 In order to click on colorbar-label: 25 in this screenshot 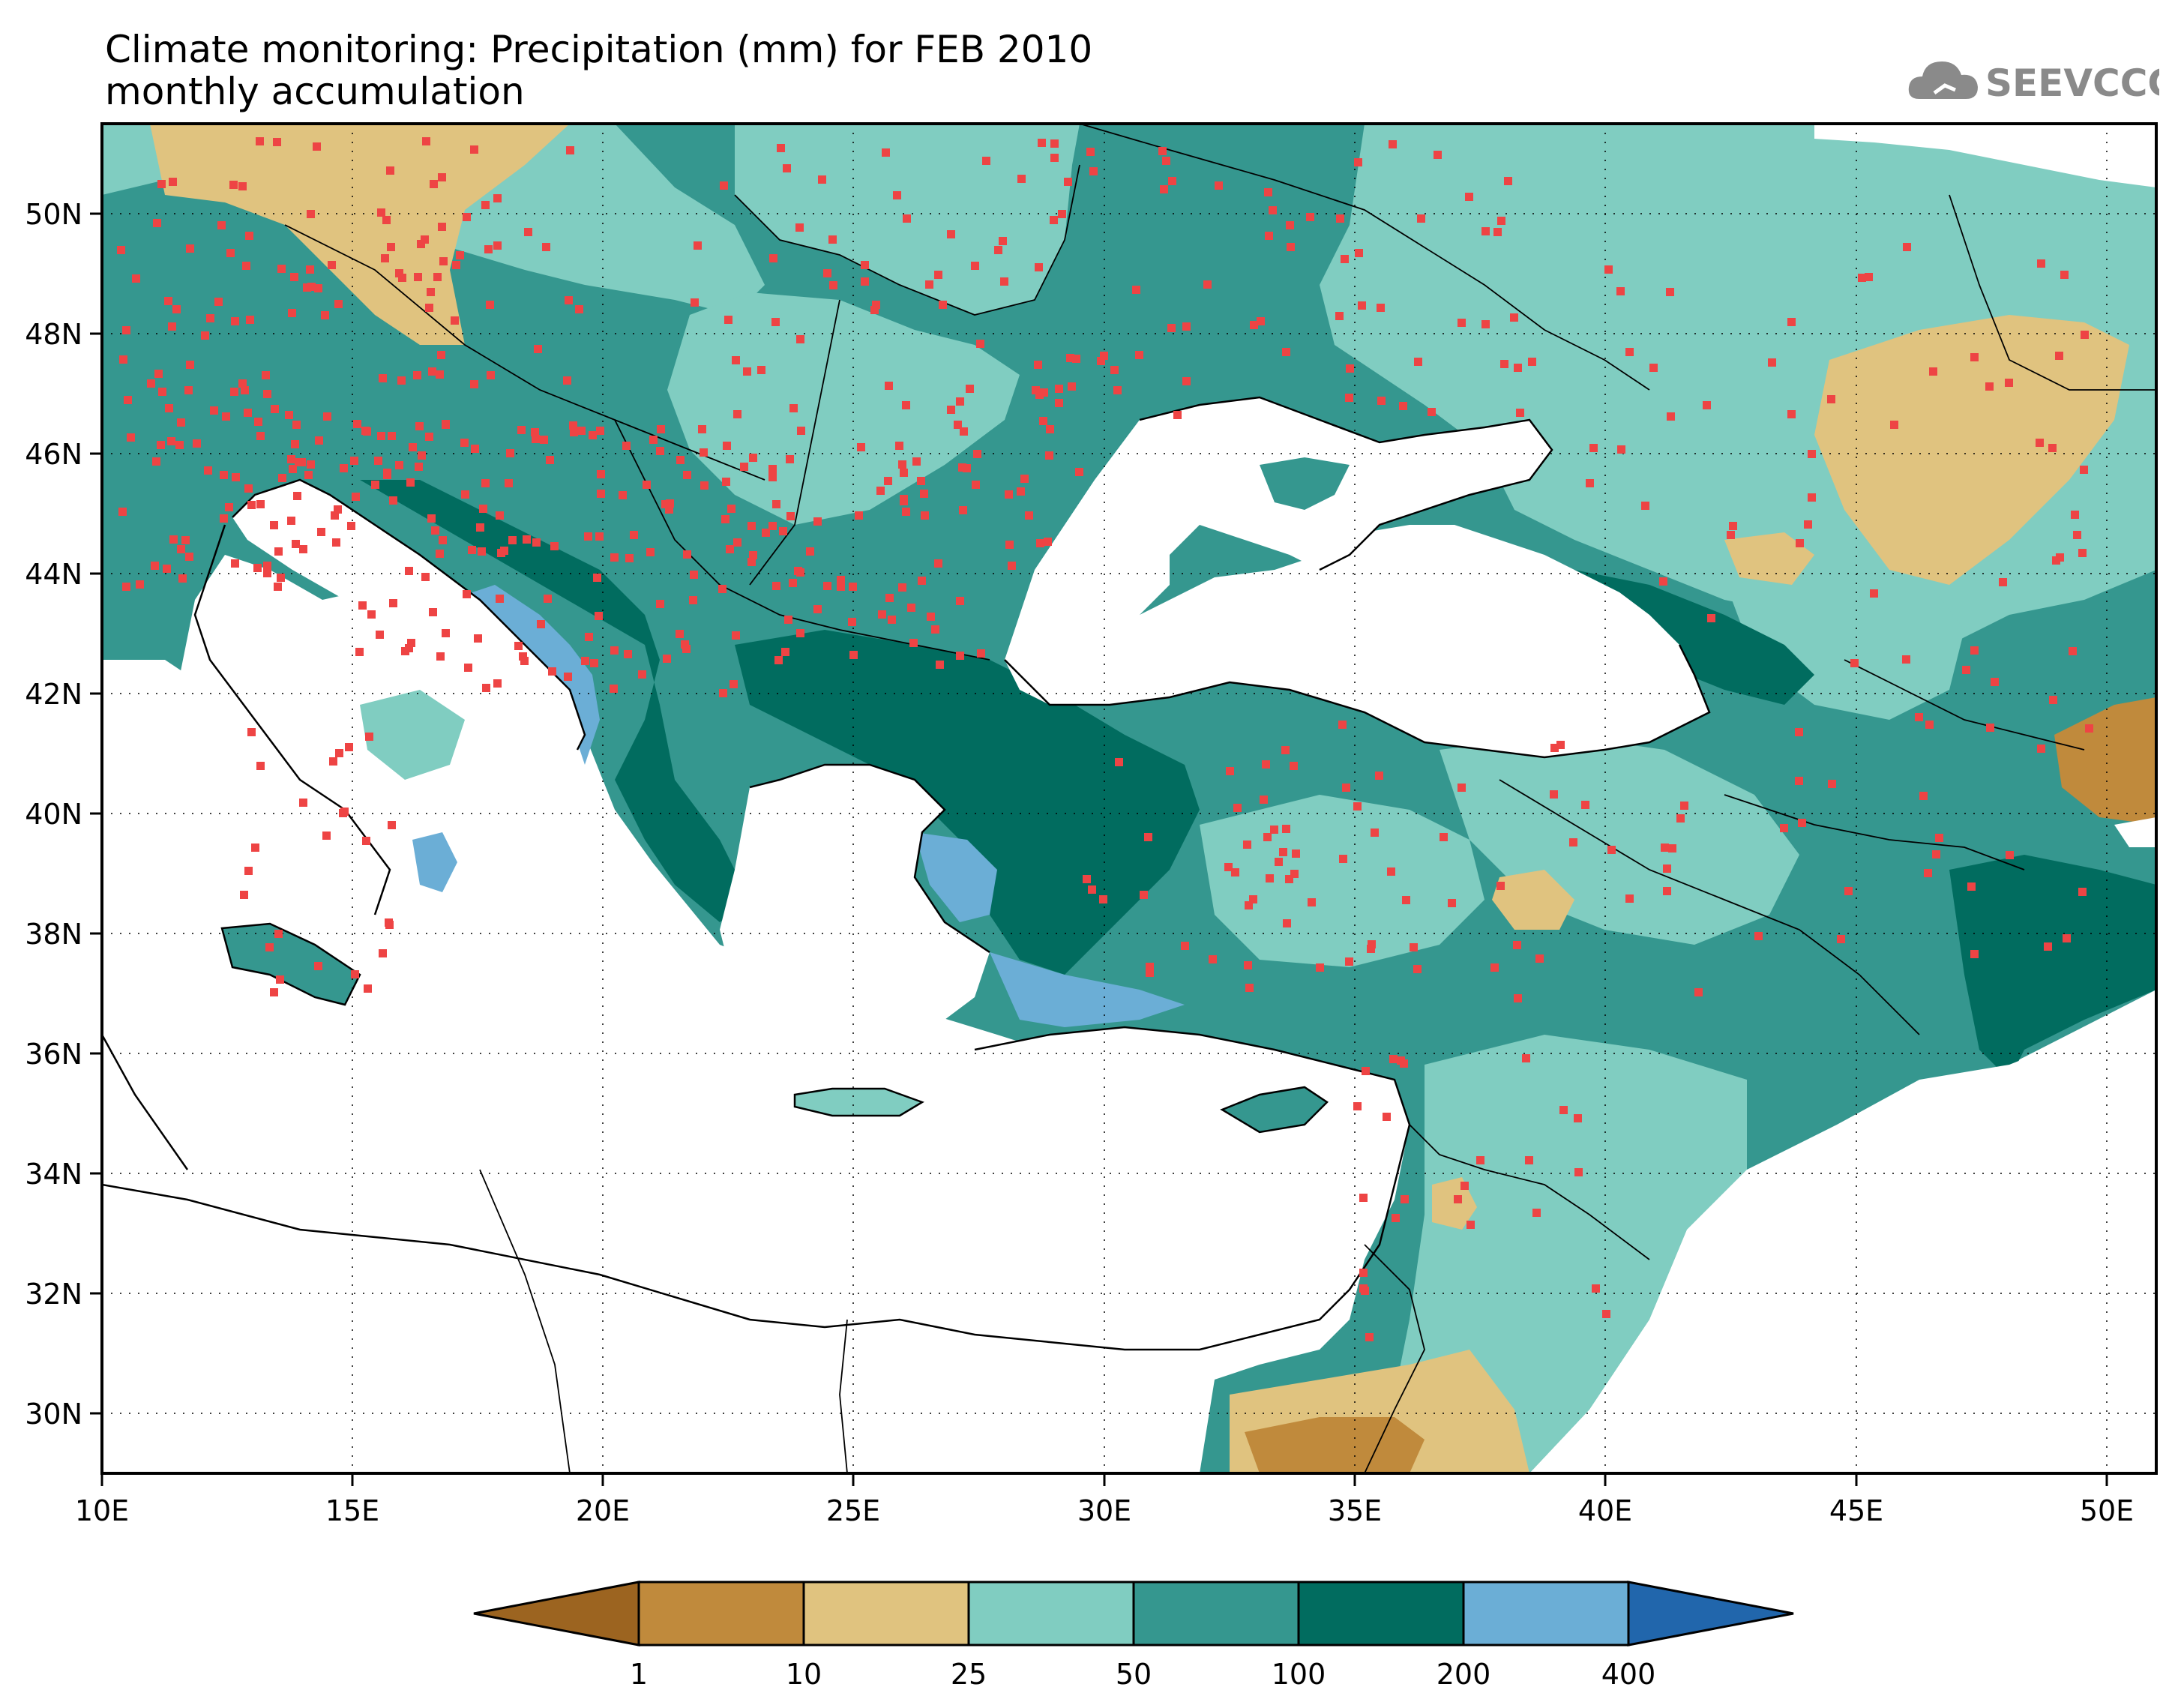, I will do `click(969, 1672)`.